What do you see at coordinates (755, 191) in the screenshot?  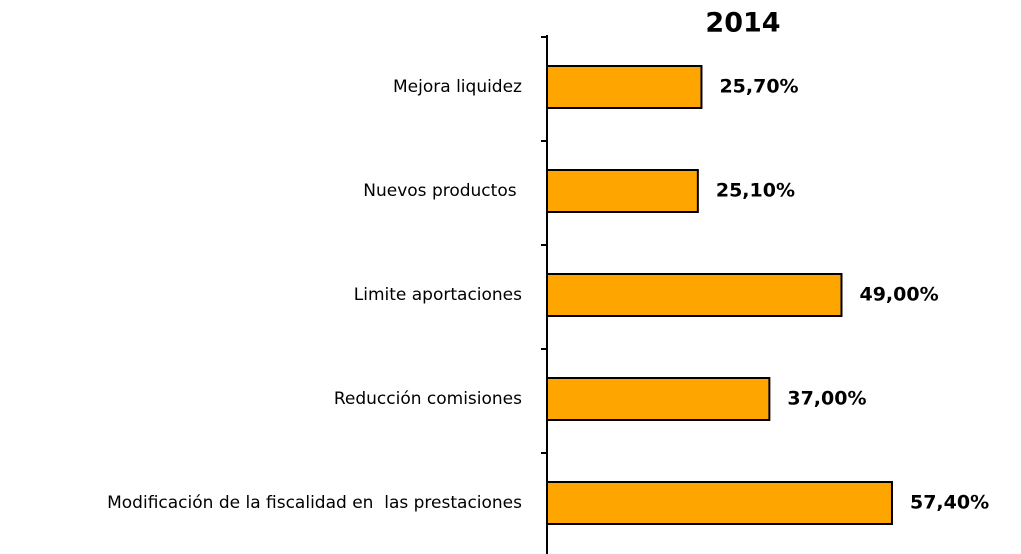 I see `value-label: 25,10%` at bounding box center [755, 191].